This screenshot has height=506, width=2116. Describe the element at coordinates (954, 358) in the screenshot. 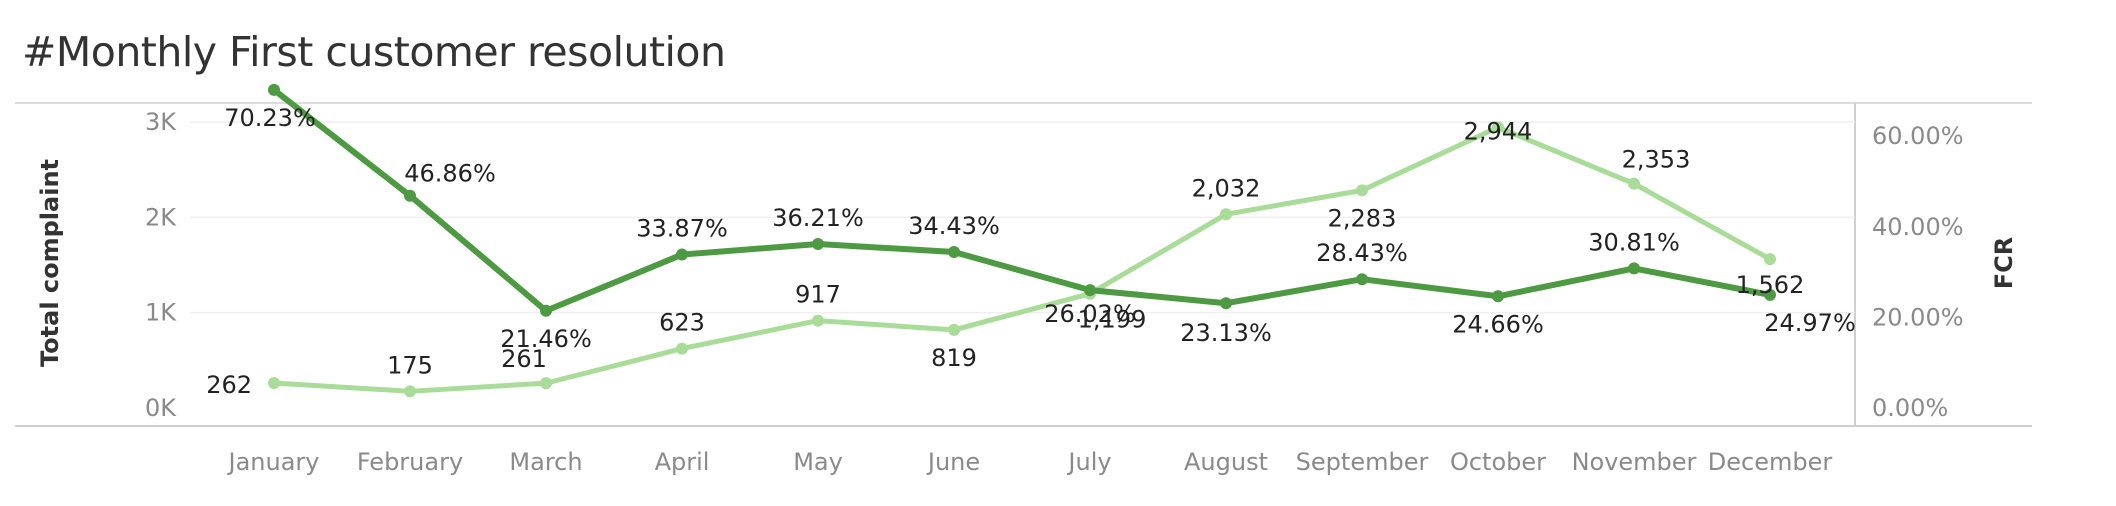

I see `total-complaint-data-label: 819` at that location.